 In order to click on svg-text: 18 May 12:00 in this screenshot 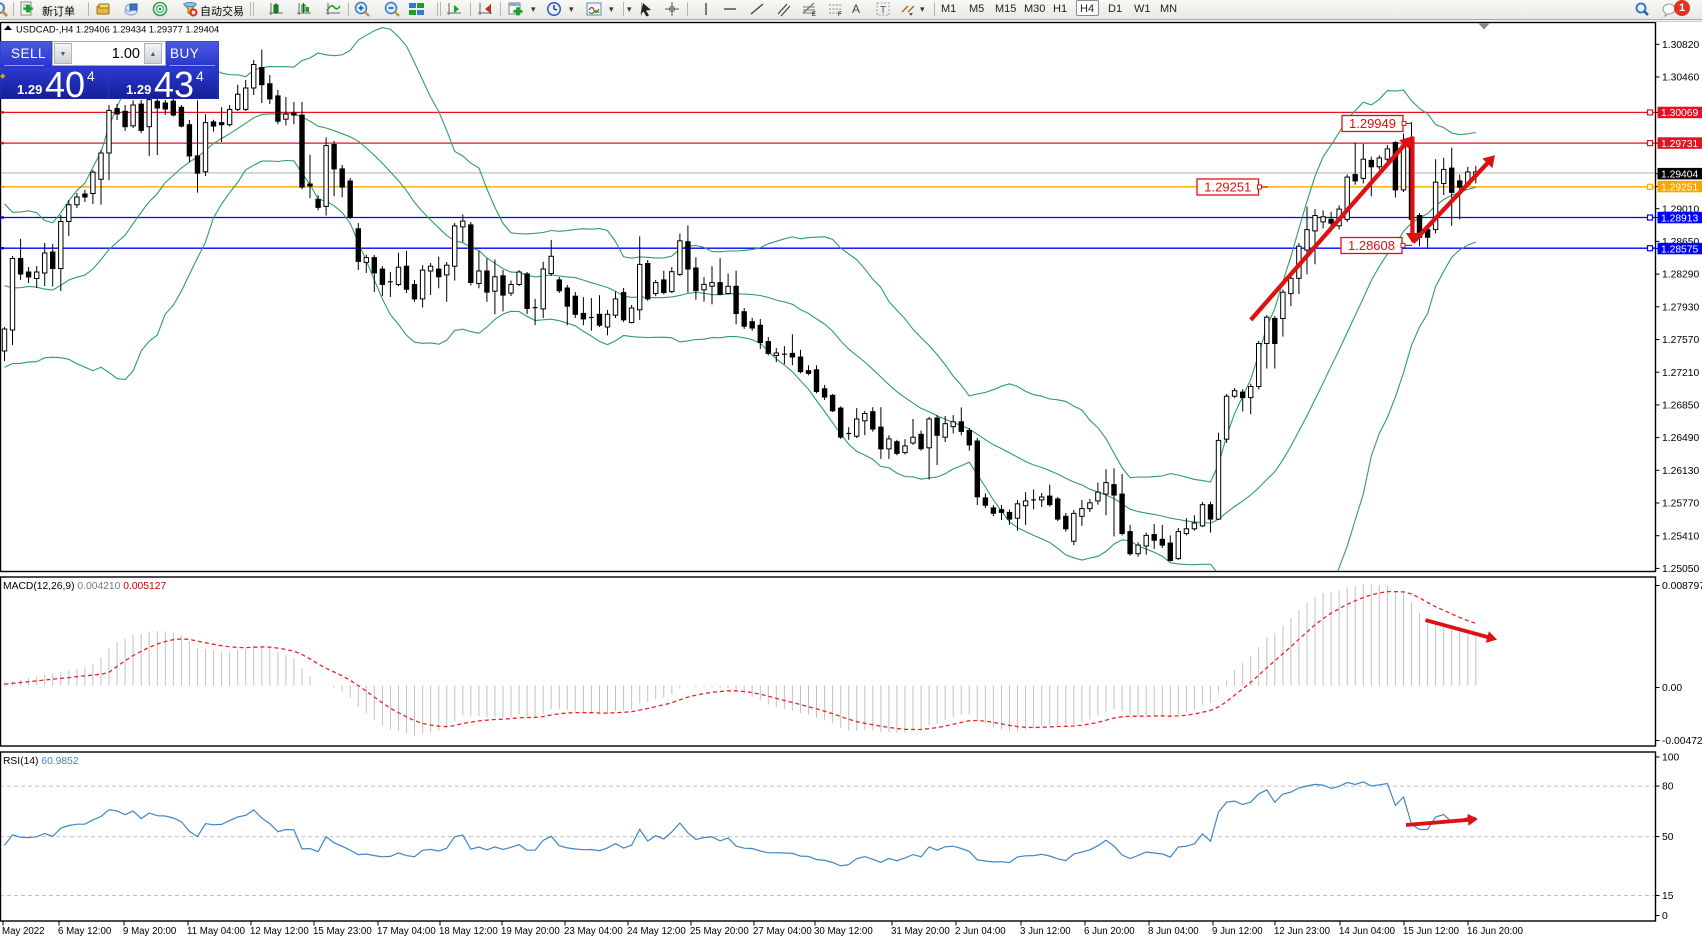, I will do `click(468, 931)`.